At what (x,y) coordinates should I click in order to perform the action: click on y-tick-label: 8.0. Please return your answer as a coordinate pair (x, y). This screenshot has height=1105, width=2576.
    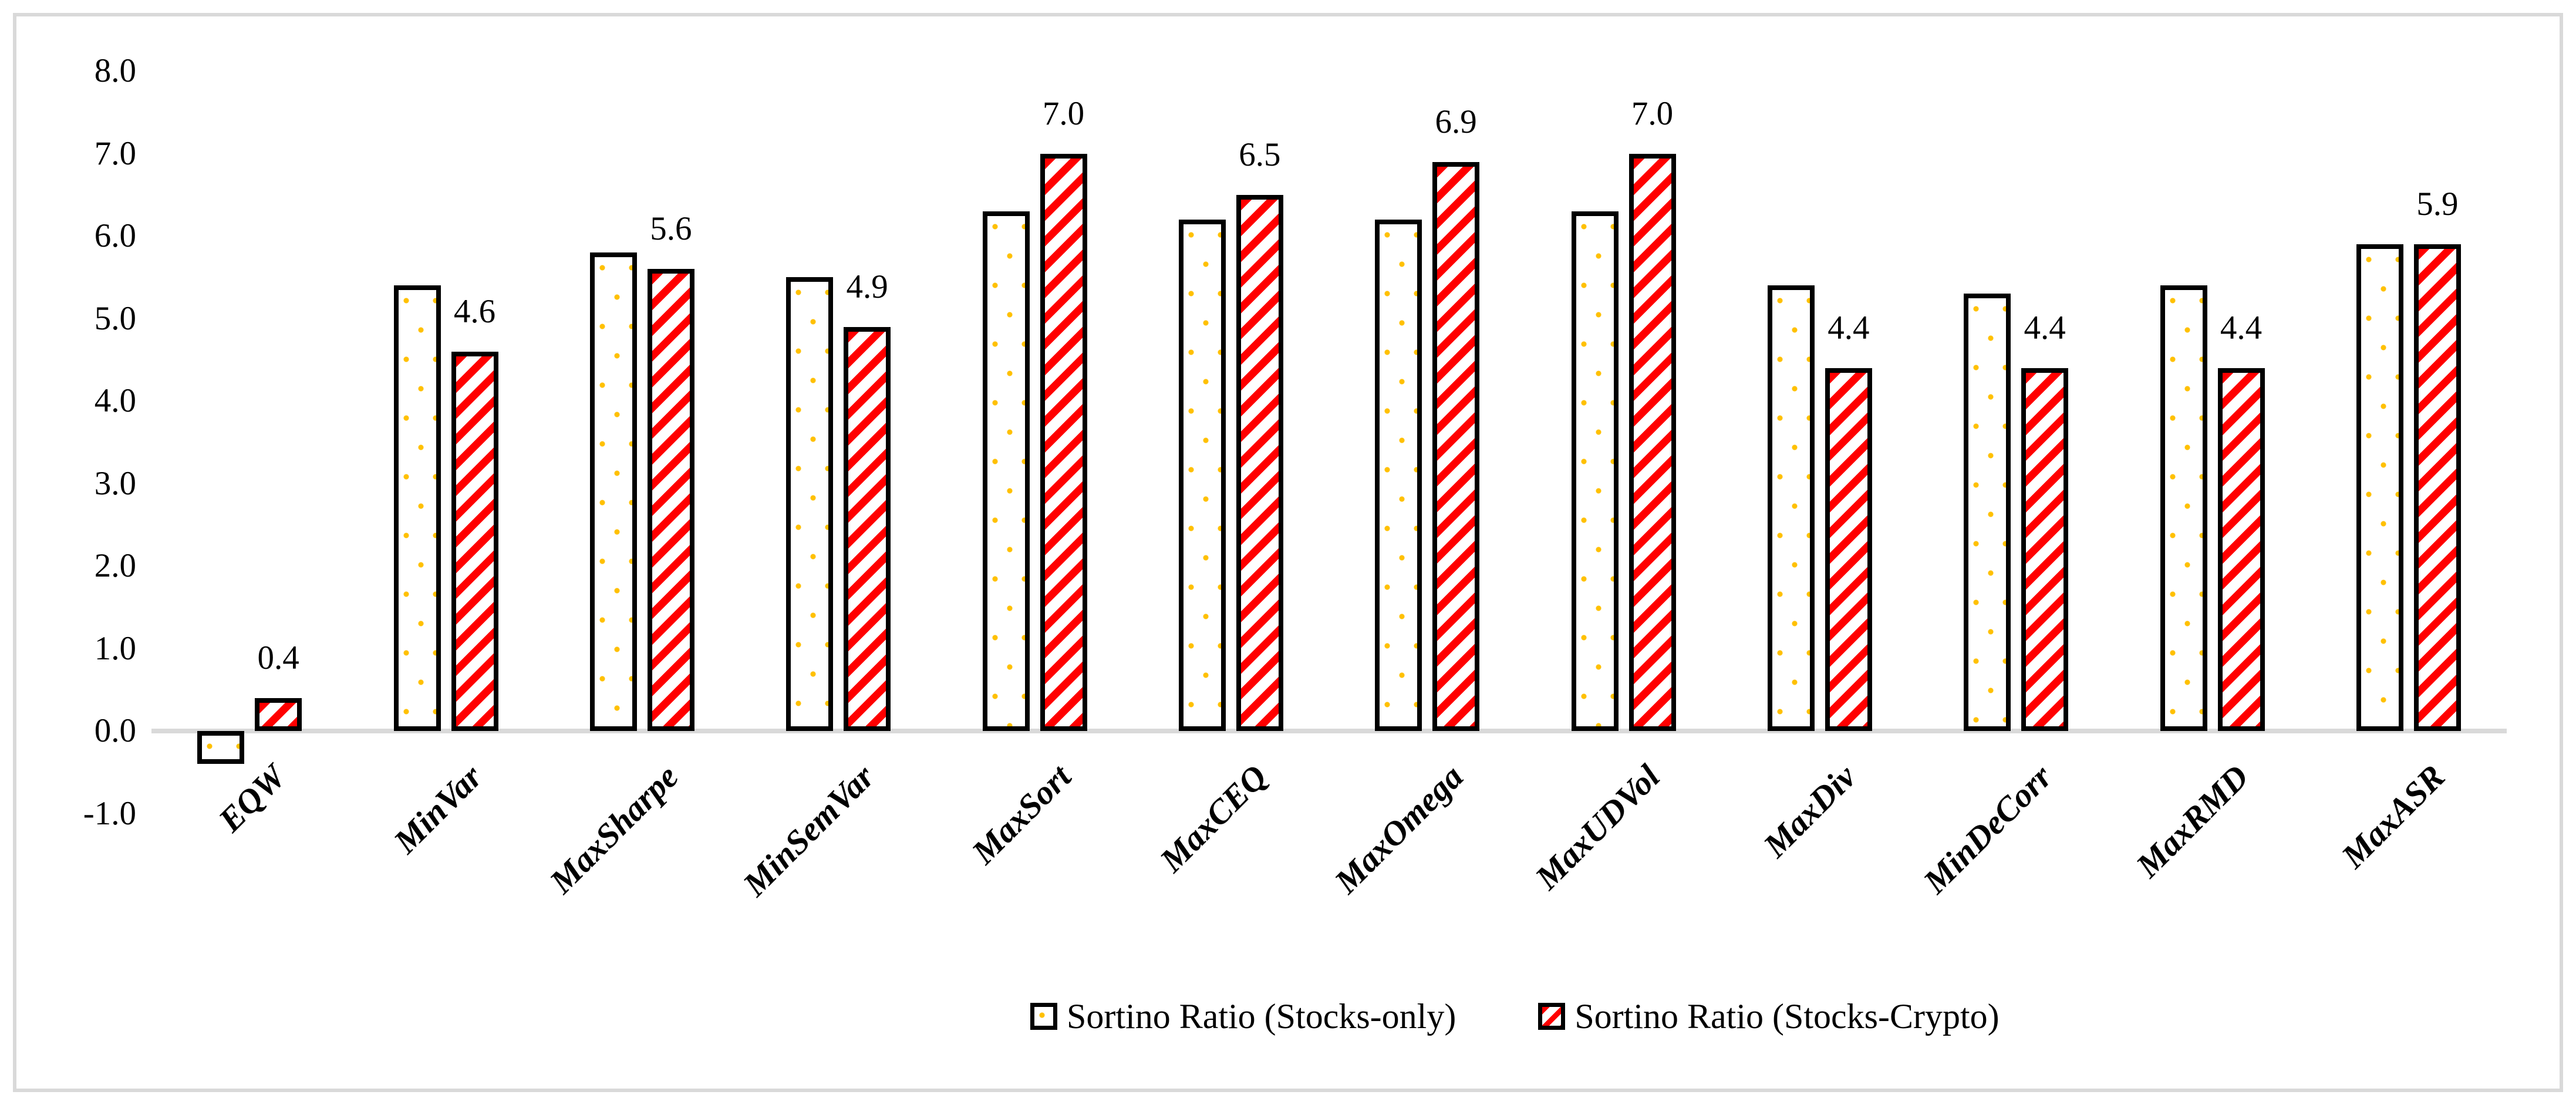
    Looking at the image, I should click on (115, 70).